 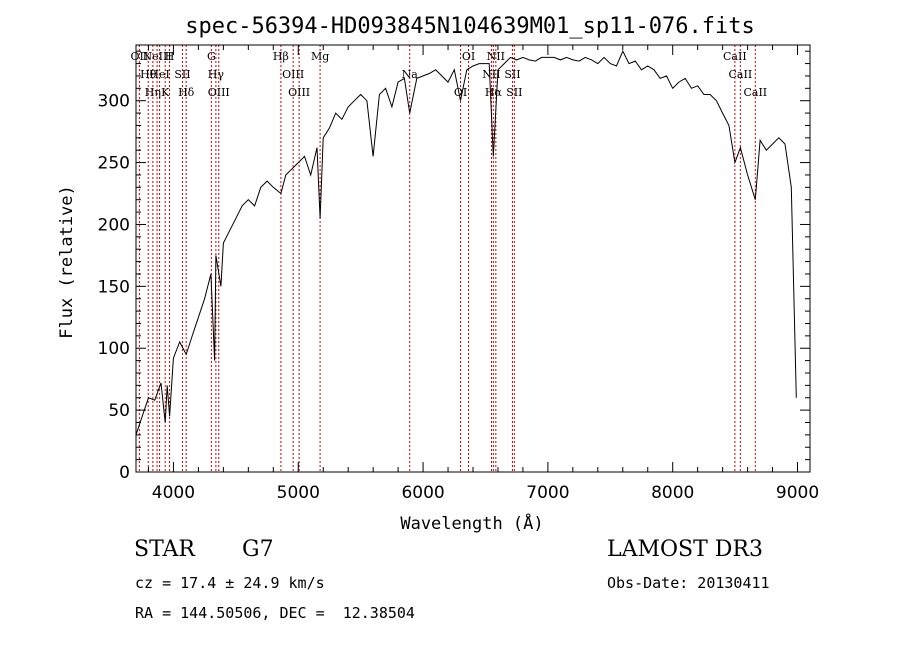 What do you see at coordinates (494, 92) in the screenshot?
I see `line-label: Hα` at bounding box center [494, 92].